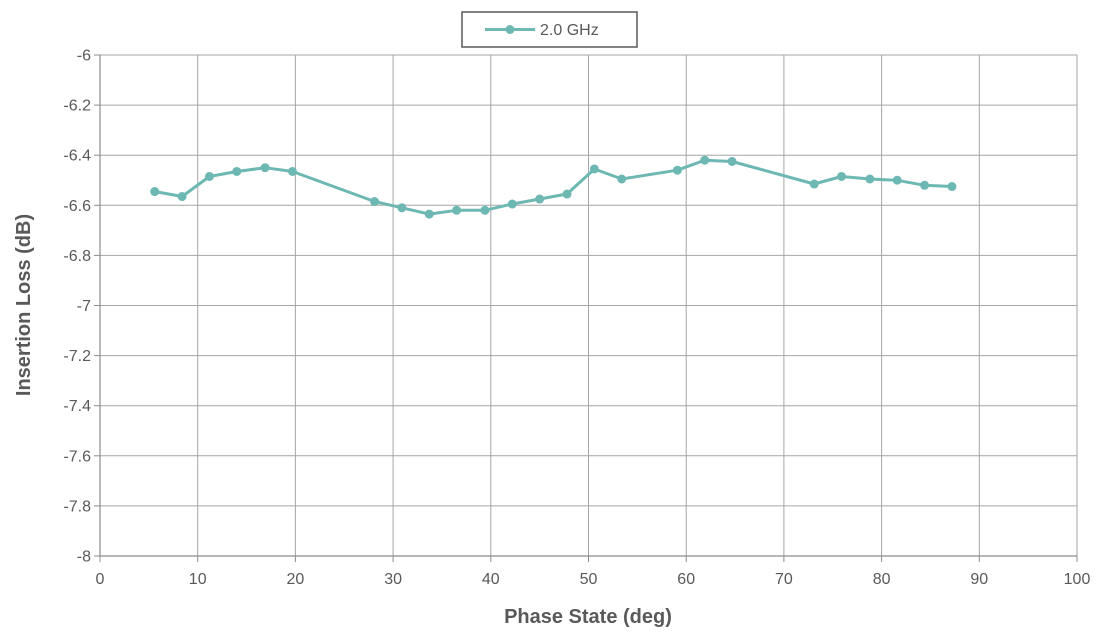  What do you see at coordinates (77, 106) in the screenshot?
I see `y-tick-label: -6.2` at bounding box center [77, 106].